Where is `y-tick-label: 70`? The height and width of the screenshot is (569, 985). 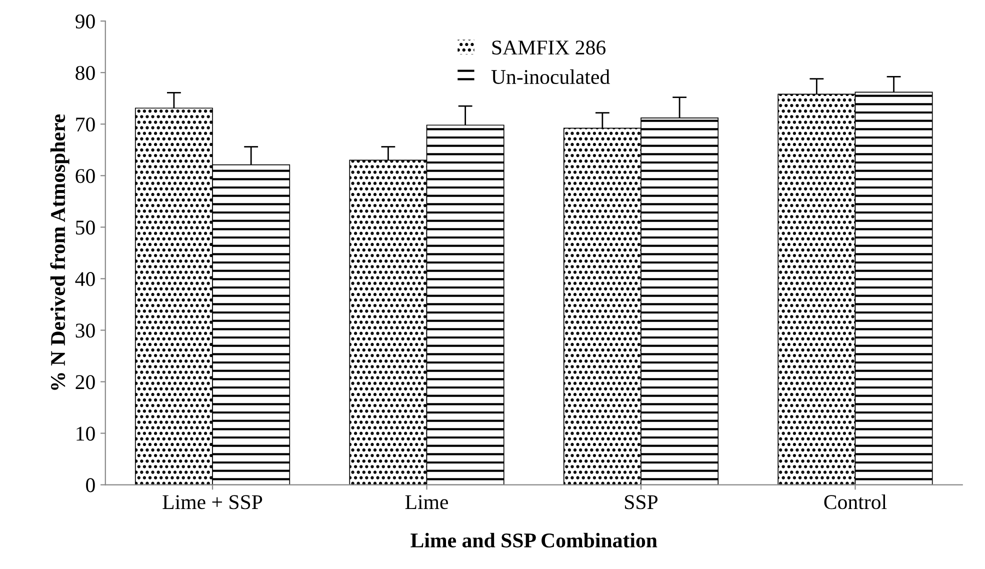 y-tick-label: 70 is located at coordinates (85, 124).